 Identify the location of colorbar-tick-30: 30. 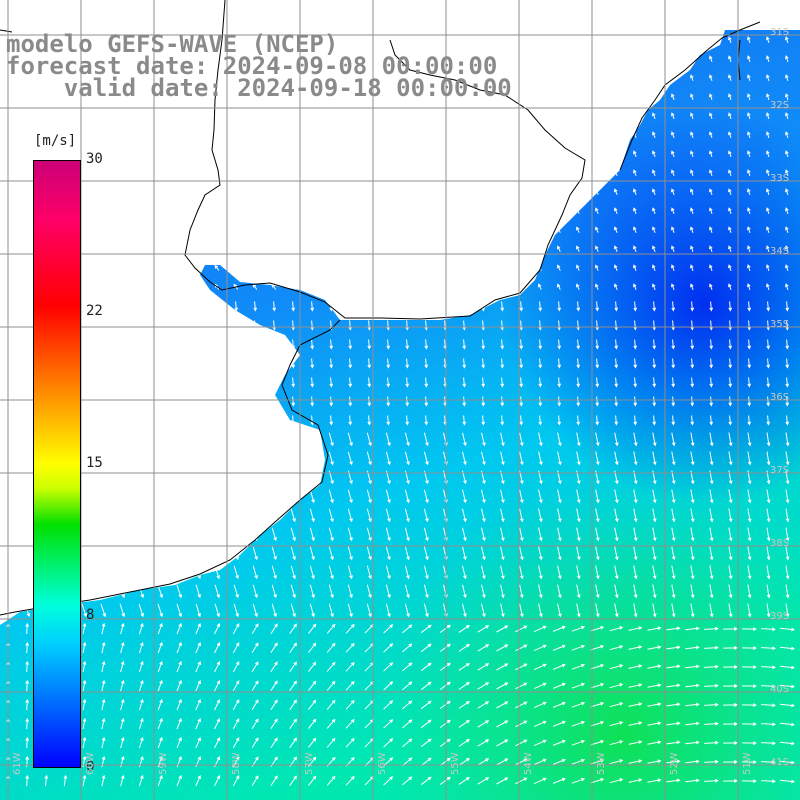
(94, 159).